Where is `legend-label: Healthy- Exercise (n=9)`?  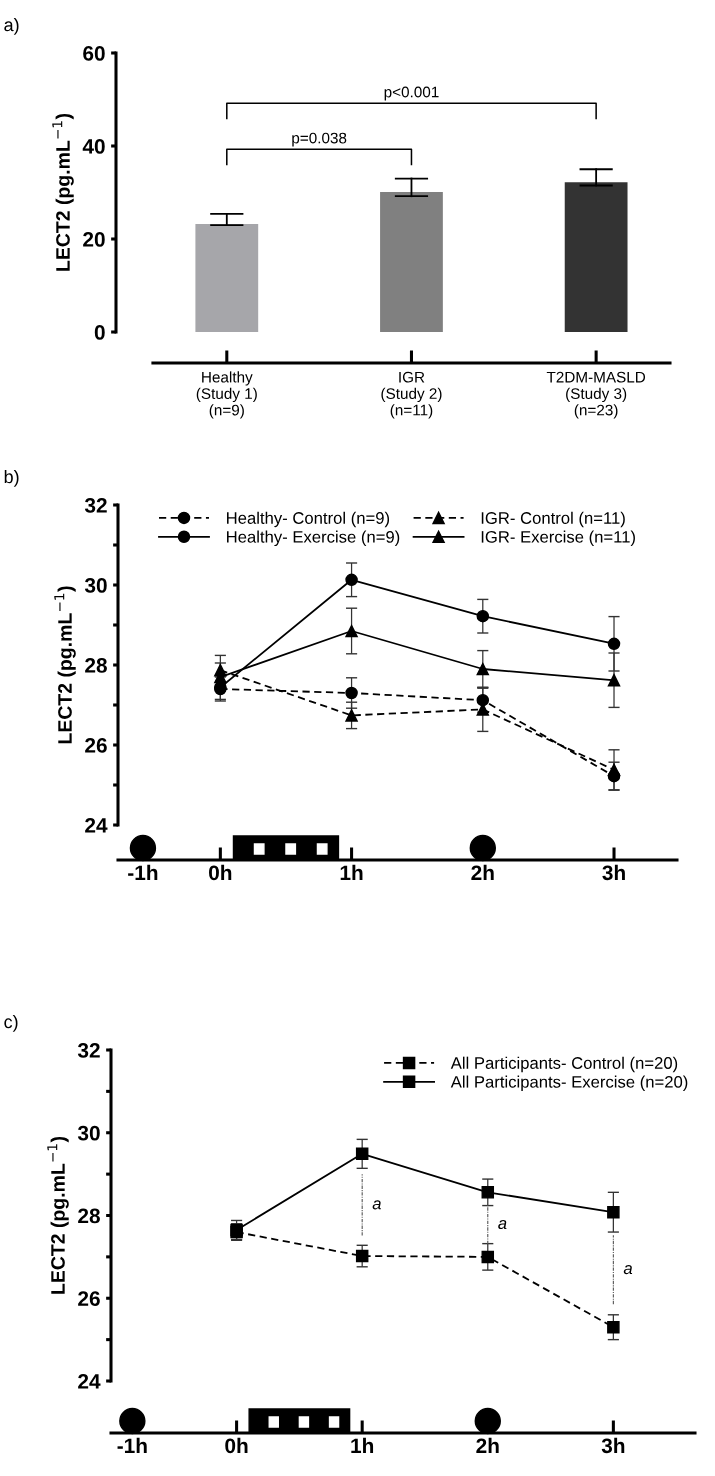 legend-label: Healthy- Exercise (n=9) is located at coordinates (313, 538).